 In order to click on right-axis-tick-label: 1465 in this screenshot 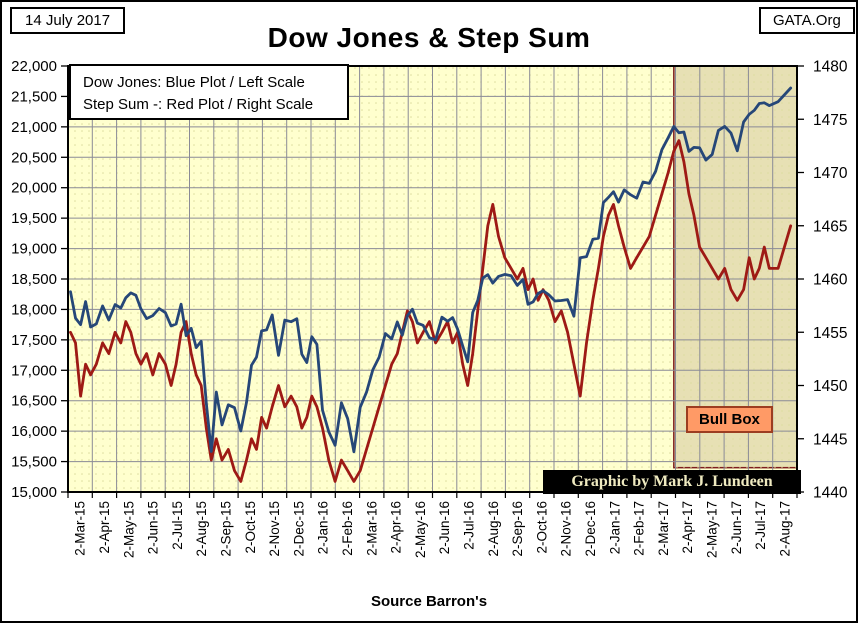, I will do `click(830, 226)`.